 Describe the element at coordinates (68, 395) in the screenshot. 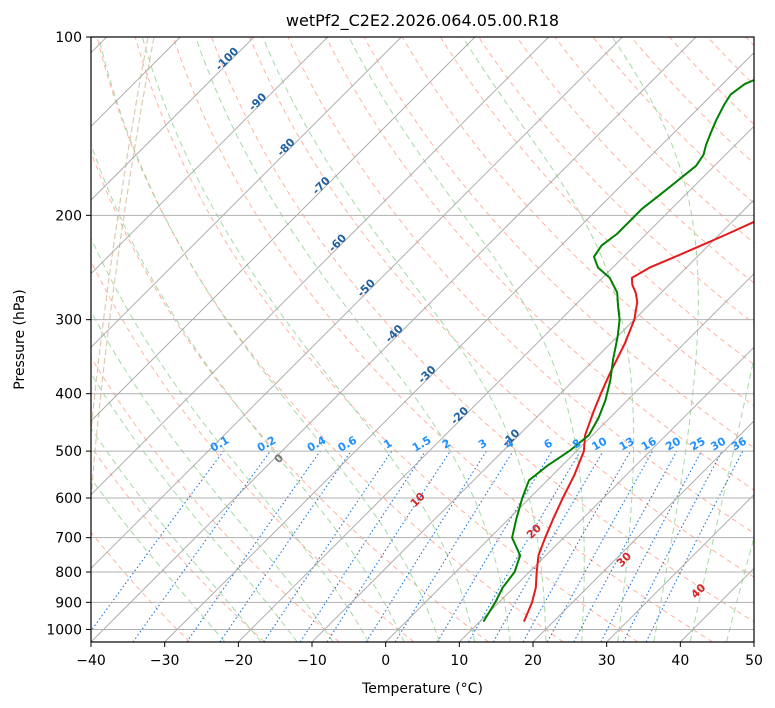

I see `y-tick-label: 400` at that location.